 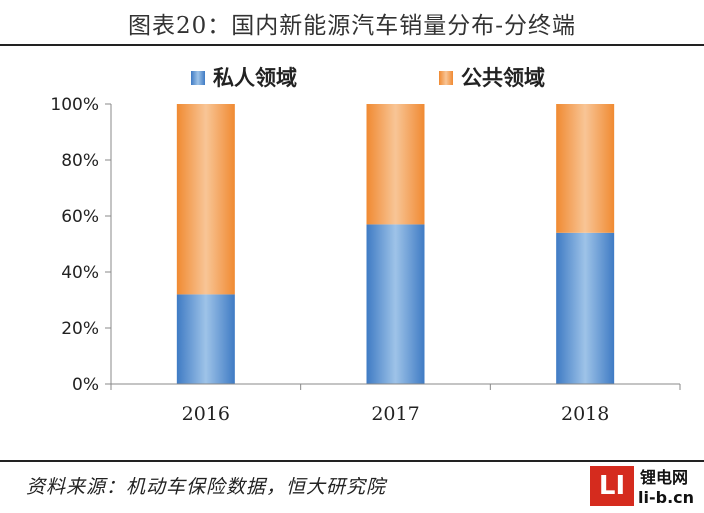 I want to click on title-rule, so click(x=352, y=45).